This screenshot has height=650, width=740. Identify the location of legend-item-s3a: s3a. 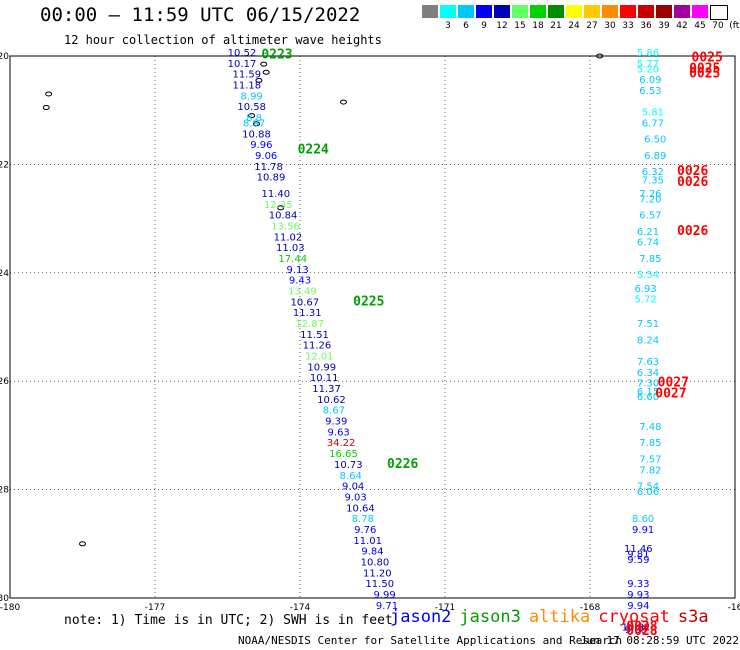
(693, 617).